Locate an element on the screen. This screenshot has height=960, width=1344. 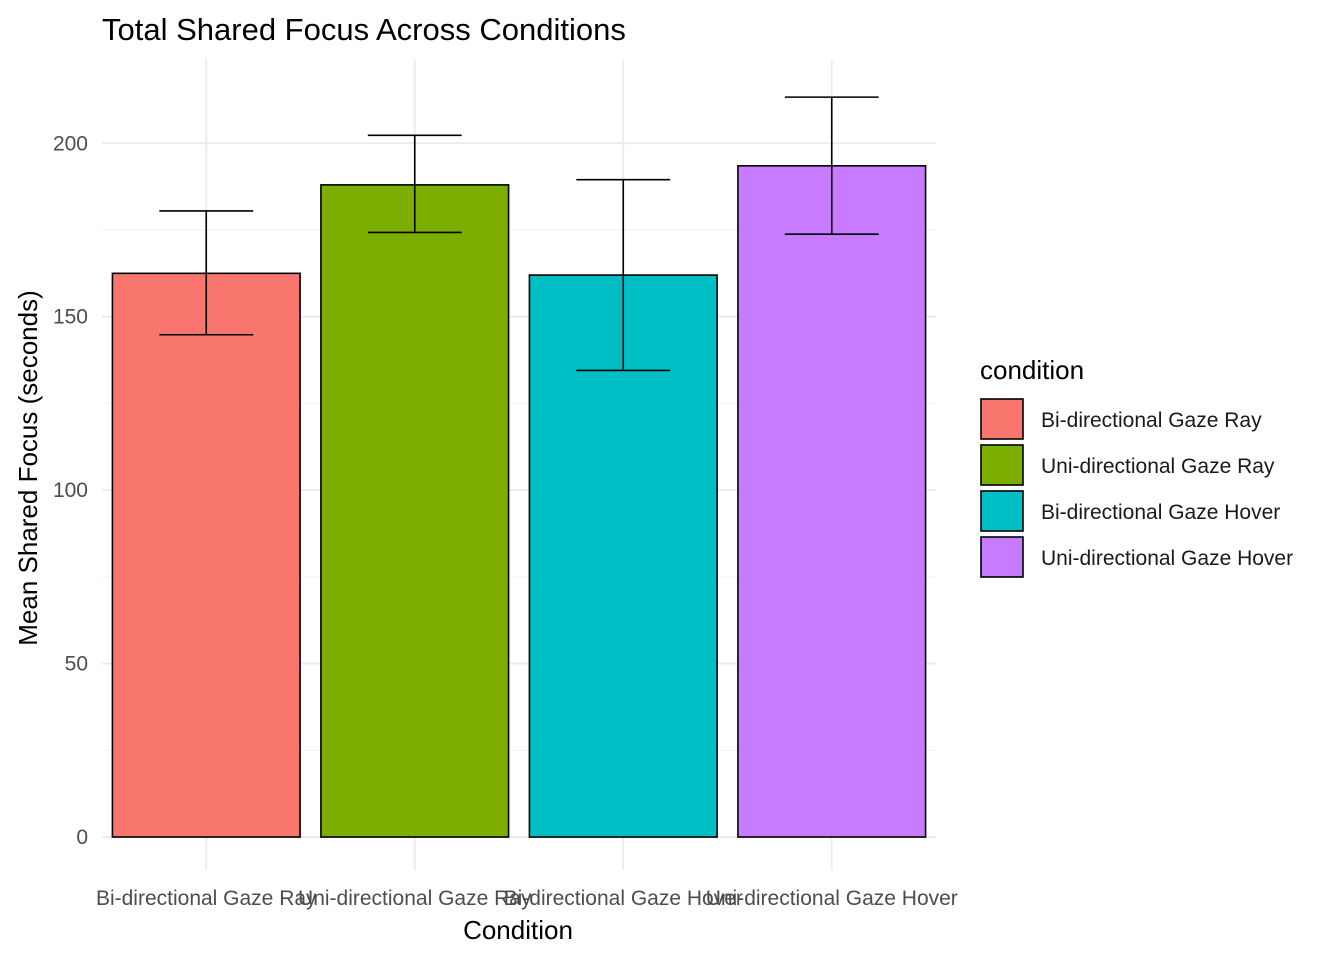
y-tick-label: 0 is located at coordinates (82, 837).